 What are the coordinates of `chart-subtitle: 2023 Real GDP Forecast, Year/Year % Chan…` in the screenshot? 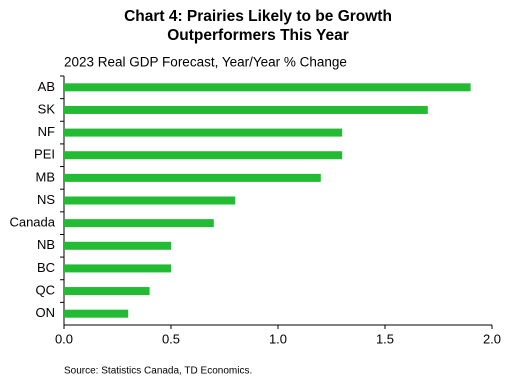 It's located at (205, 62).